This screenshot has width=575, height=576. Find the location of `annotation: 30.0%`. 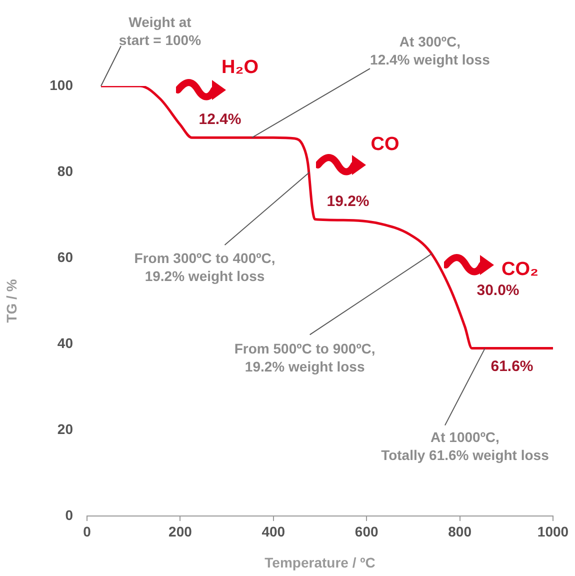

annotation: 30.0% is located at coordinates (498, 291).